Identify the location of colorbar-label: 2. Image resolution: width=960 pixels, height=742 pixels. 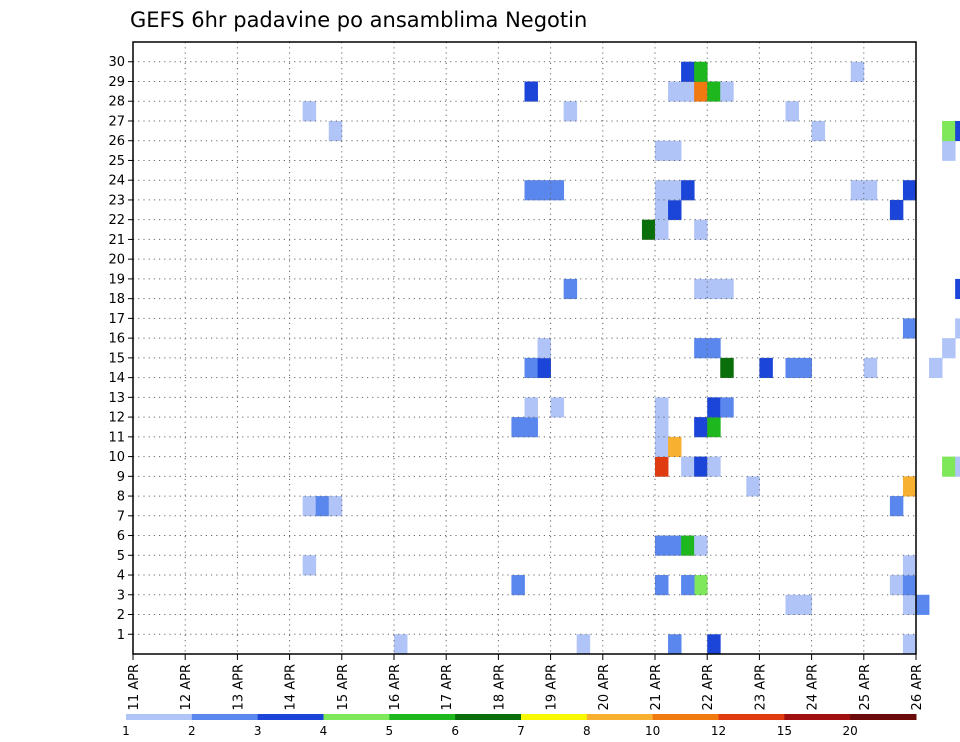
(192, 731).